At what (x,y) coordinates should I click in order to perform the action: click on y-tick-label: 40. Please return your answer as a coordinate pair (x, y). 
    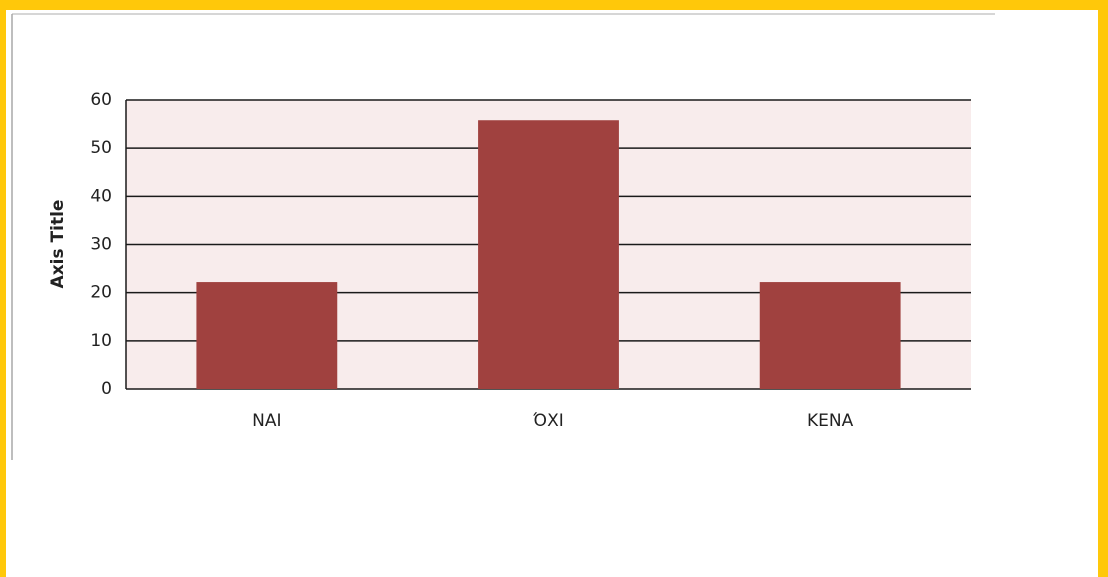
    Looking at the image, I should click on (101, 196).